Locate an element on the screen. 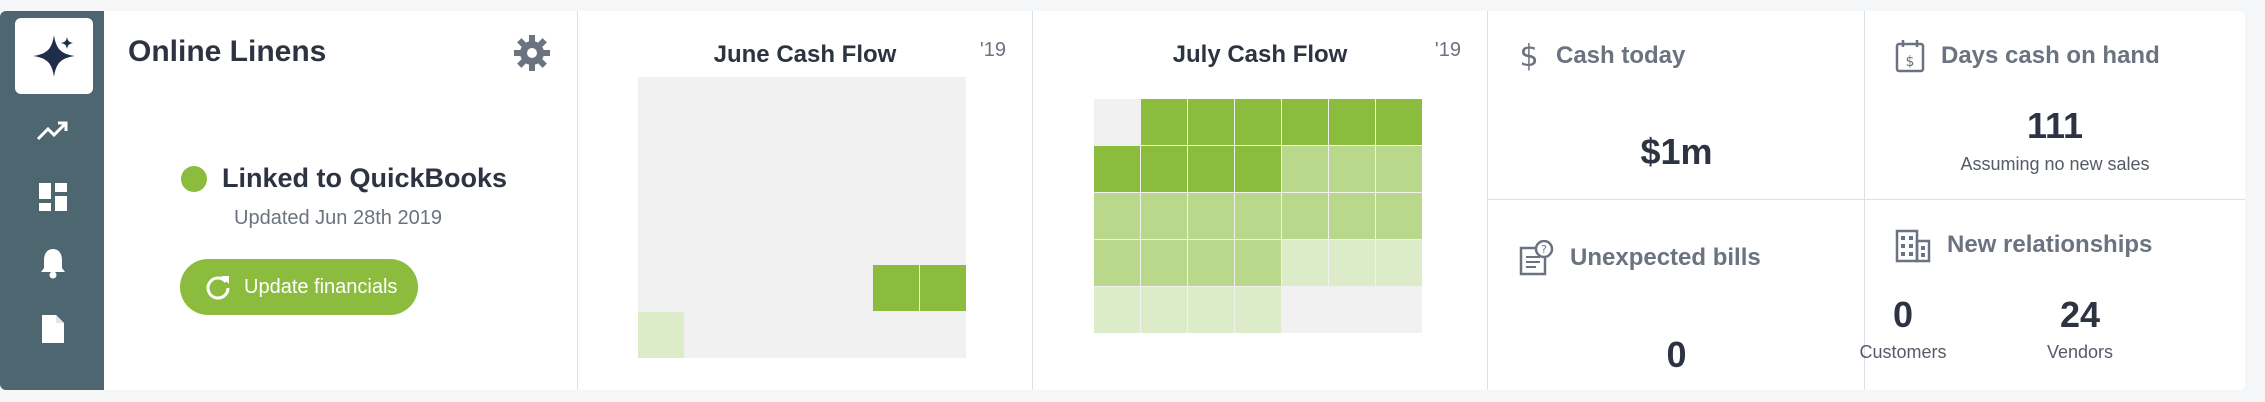 Image resolution: width=2265 pixels, height=402 pixels. gear-icon is located at coordinates (532, 53).